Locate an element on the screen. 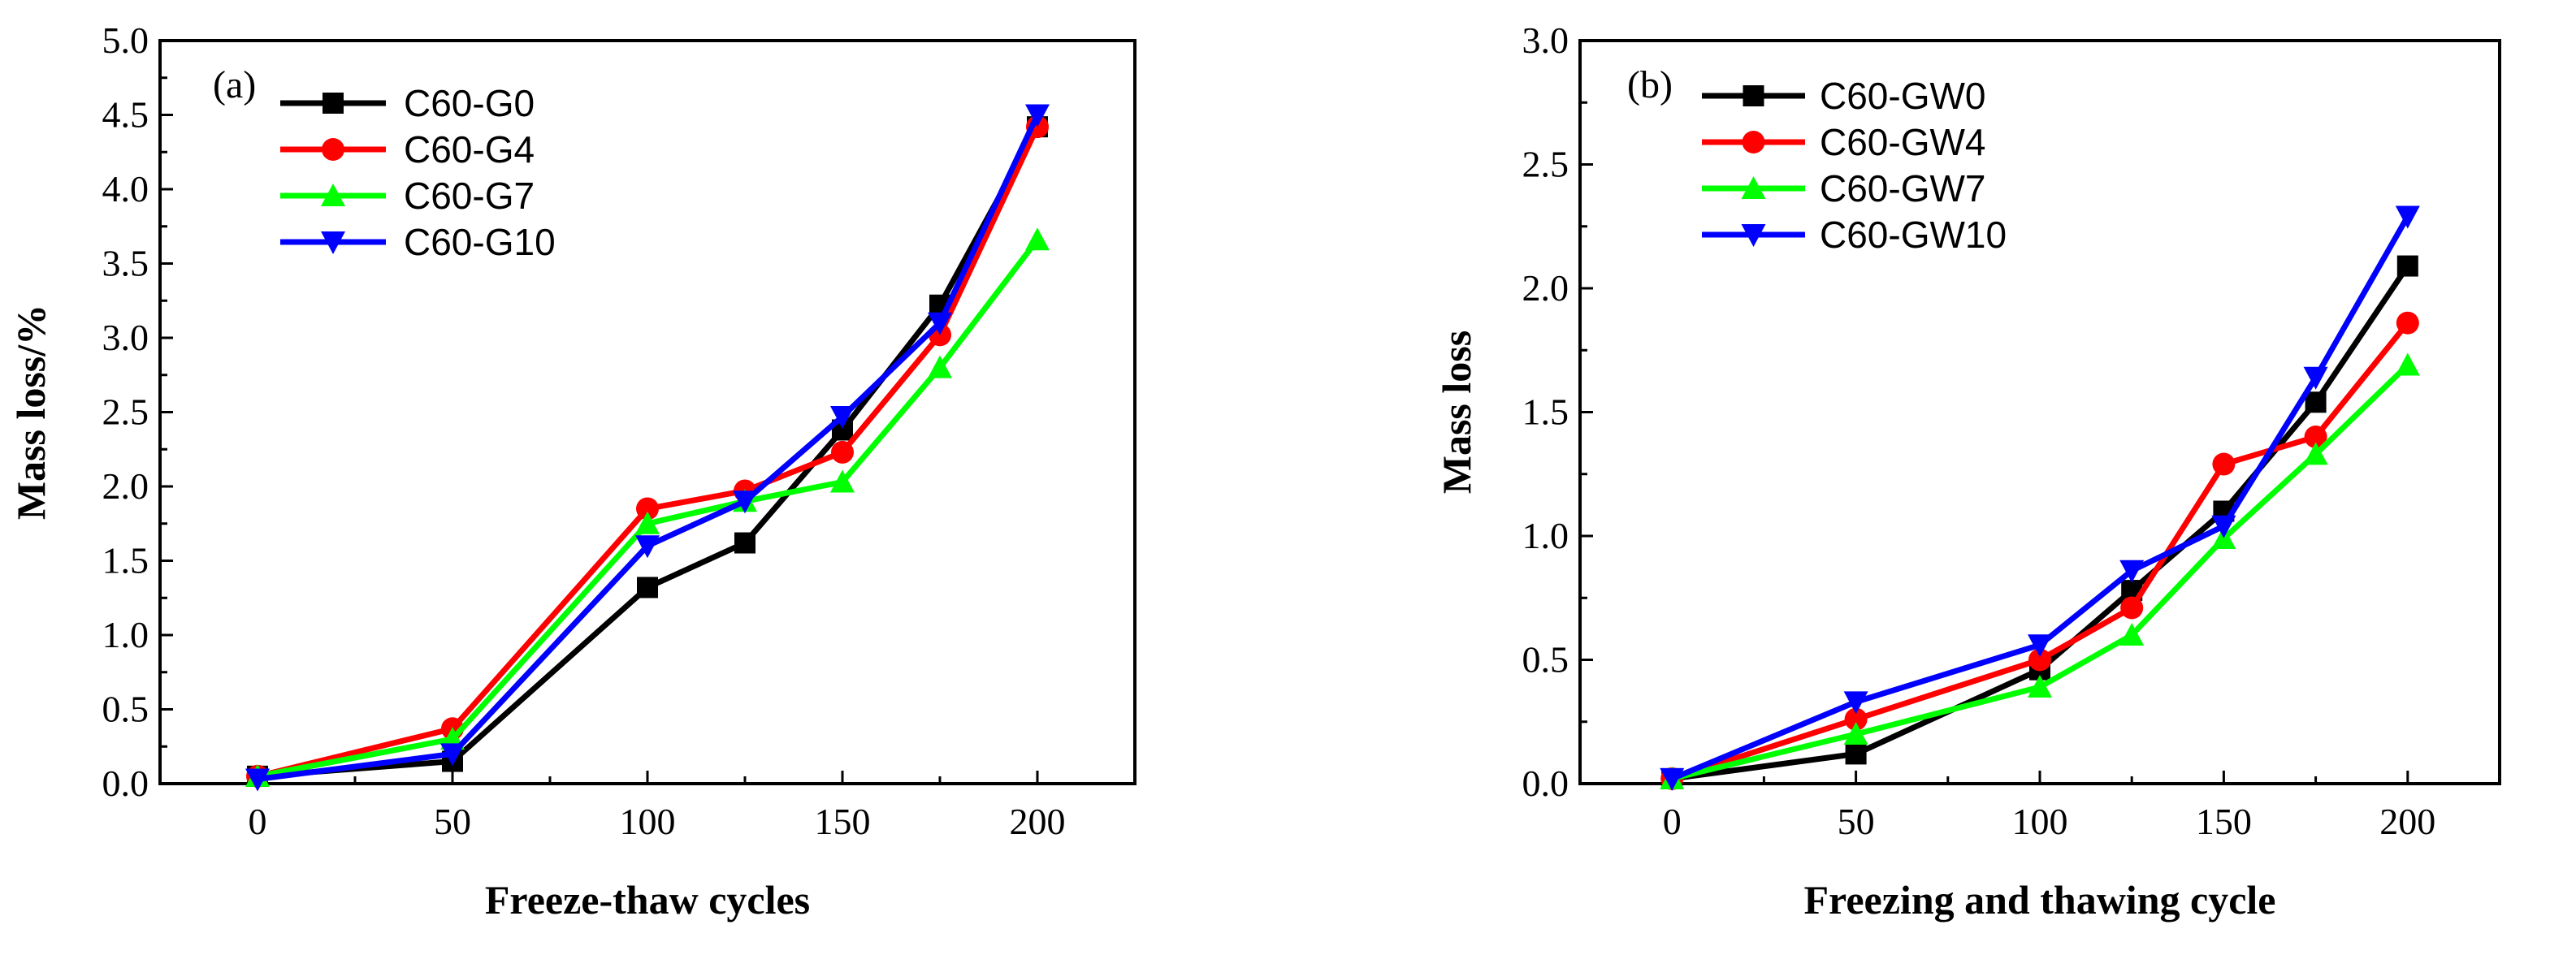 This screenshot has width=2576, height=955. legend-label: C60-GW7 is located at coordinates (1903, 188).